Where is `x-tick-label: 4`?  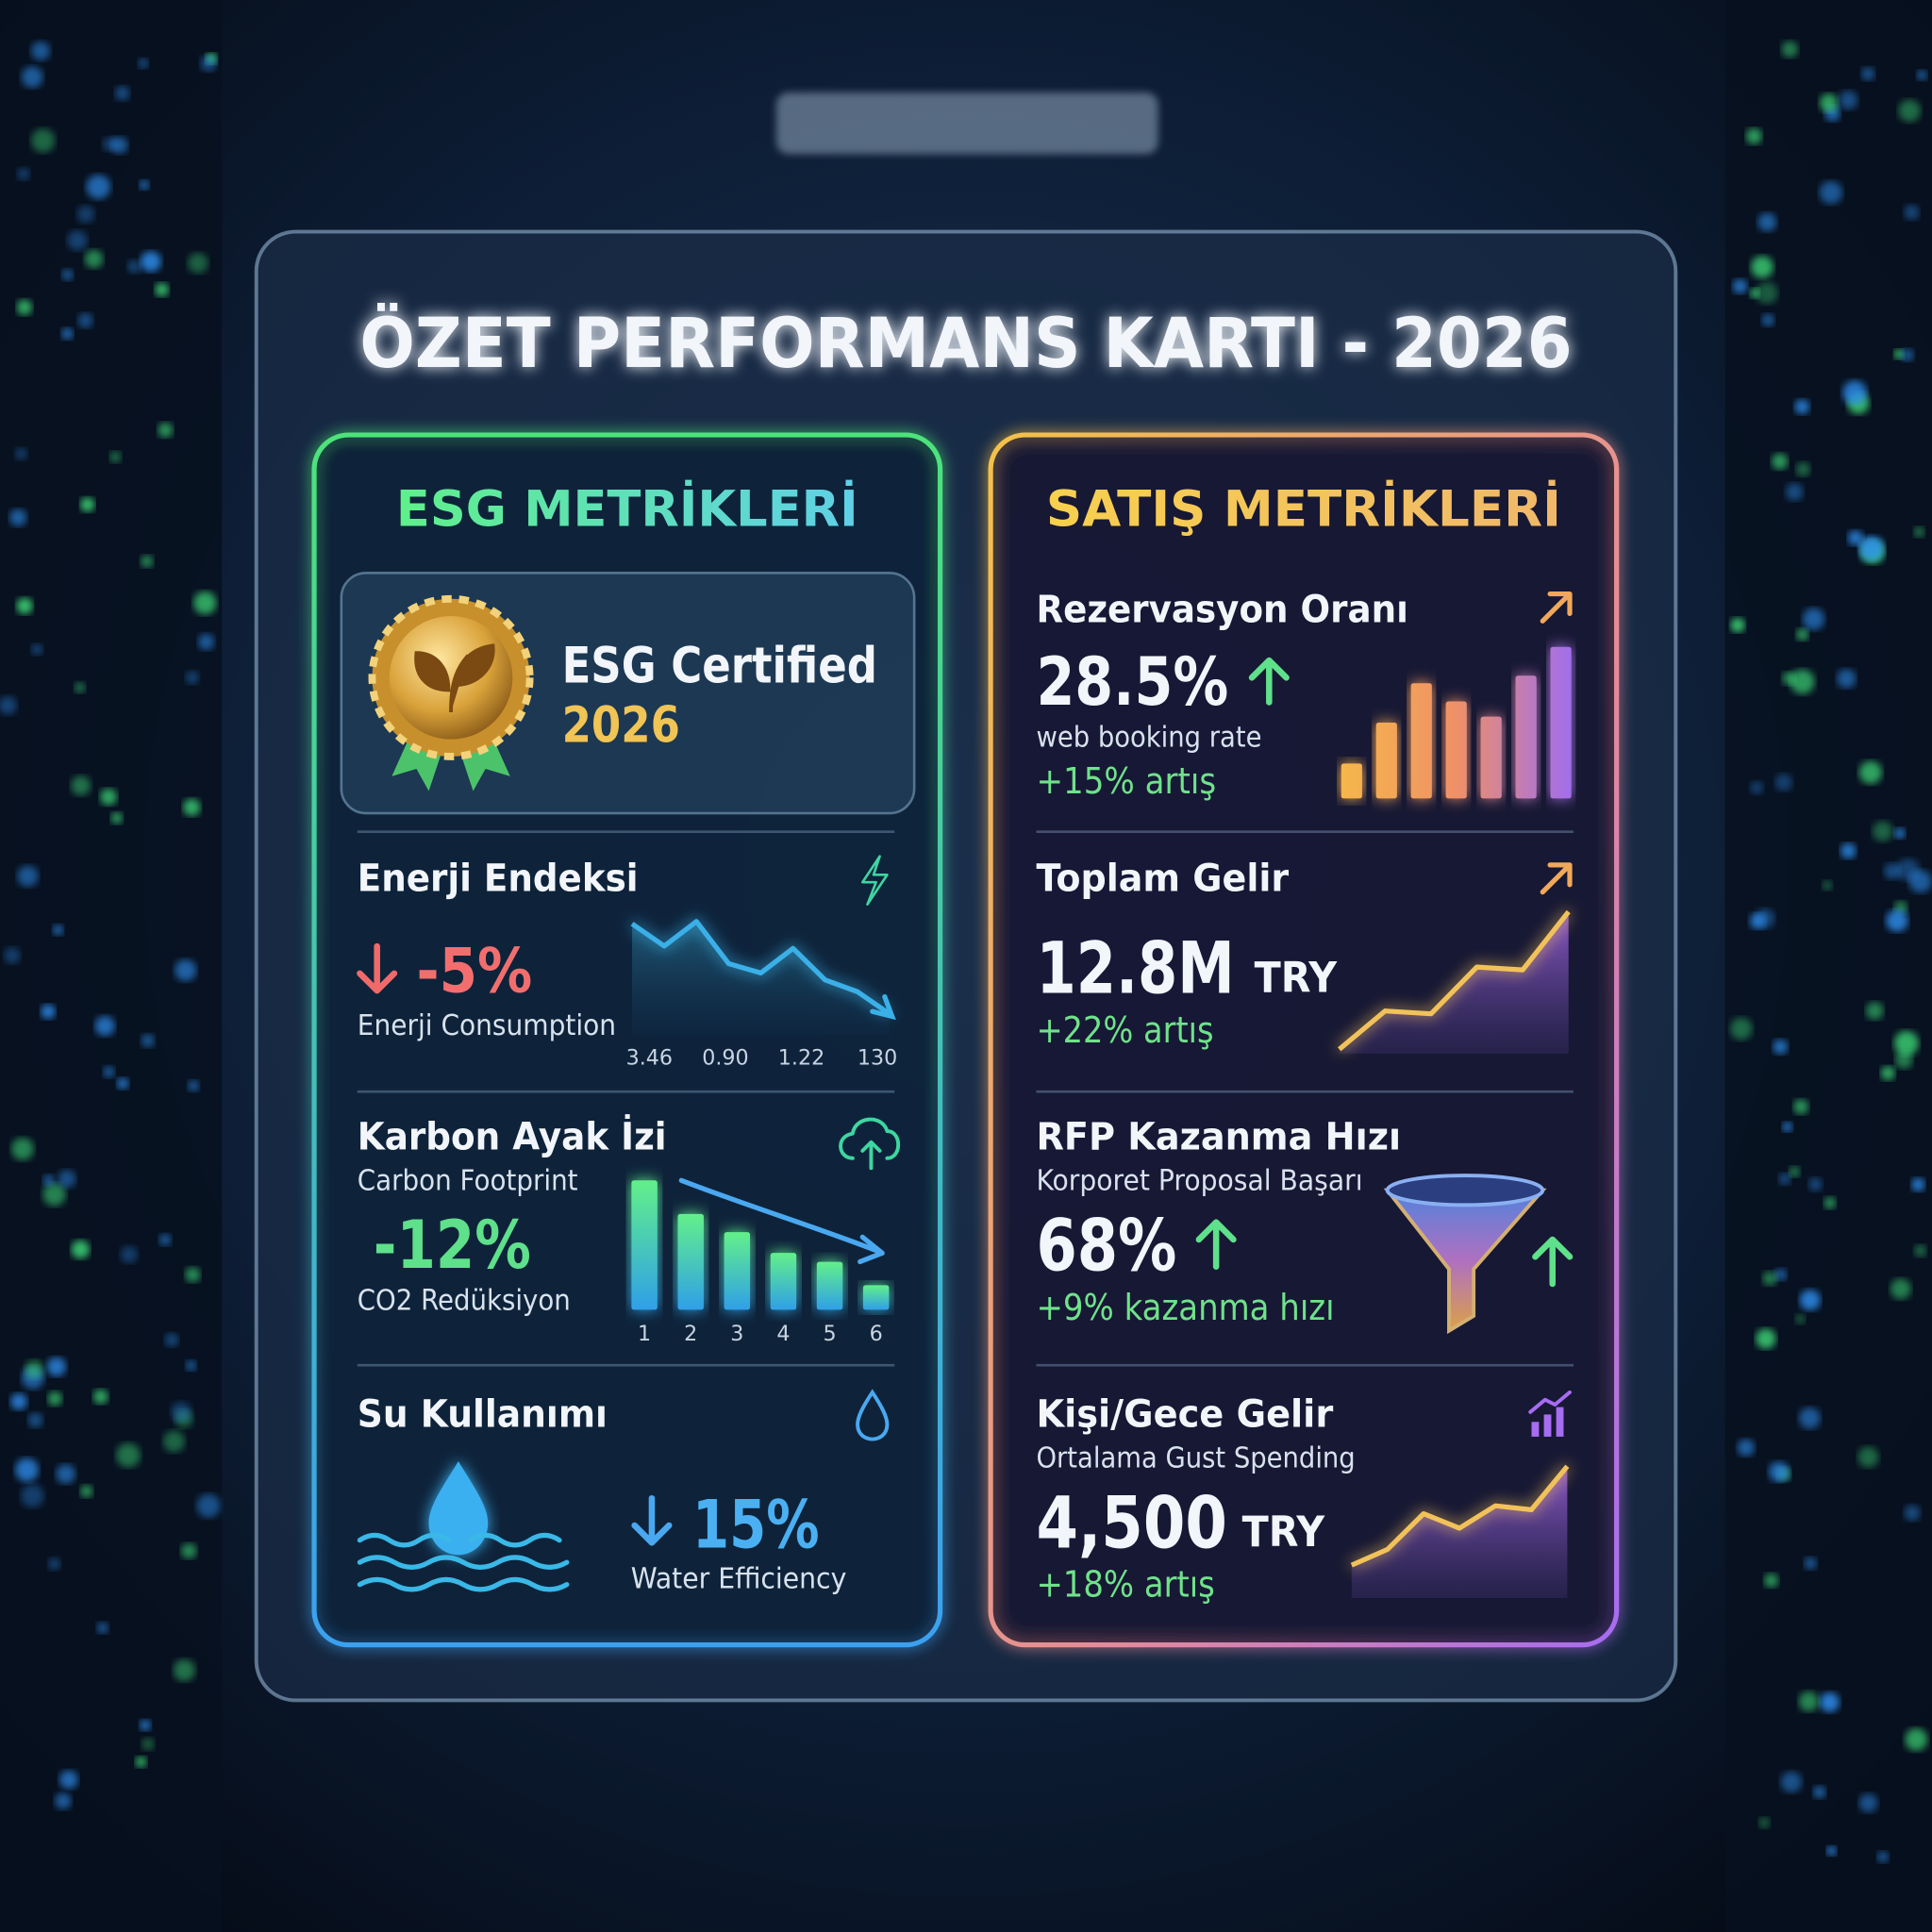 x-tick-label: 4 is located at coordinates (783, 1334).